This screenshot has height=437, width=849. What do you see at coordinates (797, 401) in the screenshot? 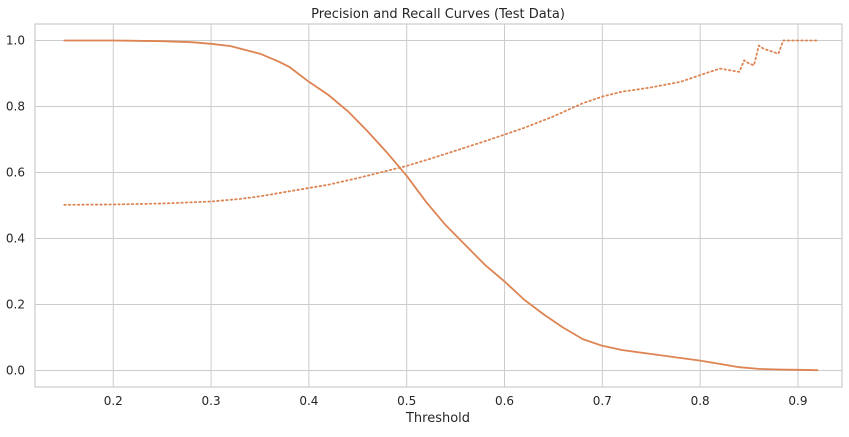
I see `x-tick-label: 0.9` at bounding box center [797, 401].